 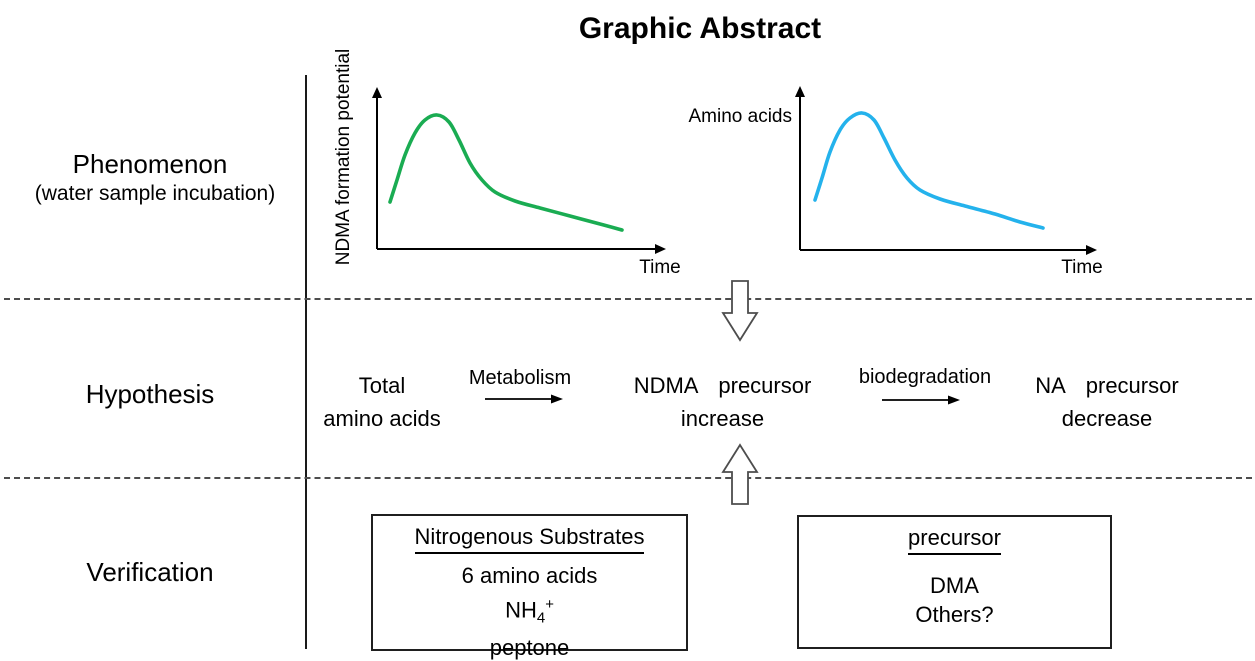 I want to click on right-chart-x-axis-label: Time, so click(x=1082, y=267).